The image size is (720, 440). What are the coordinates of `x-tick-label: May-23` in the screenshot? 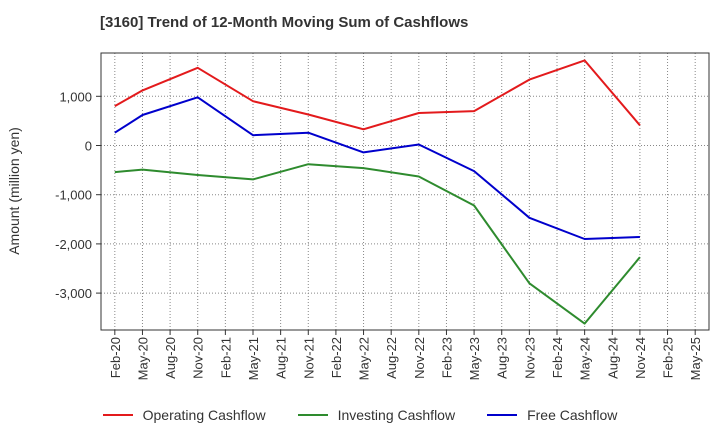 It's located at (474, 358).